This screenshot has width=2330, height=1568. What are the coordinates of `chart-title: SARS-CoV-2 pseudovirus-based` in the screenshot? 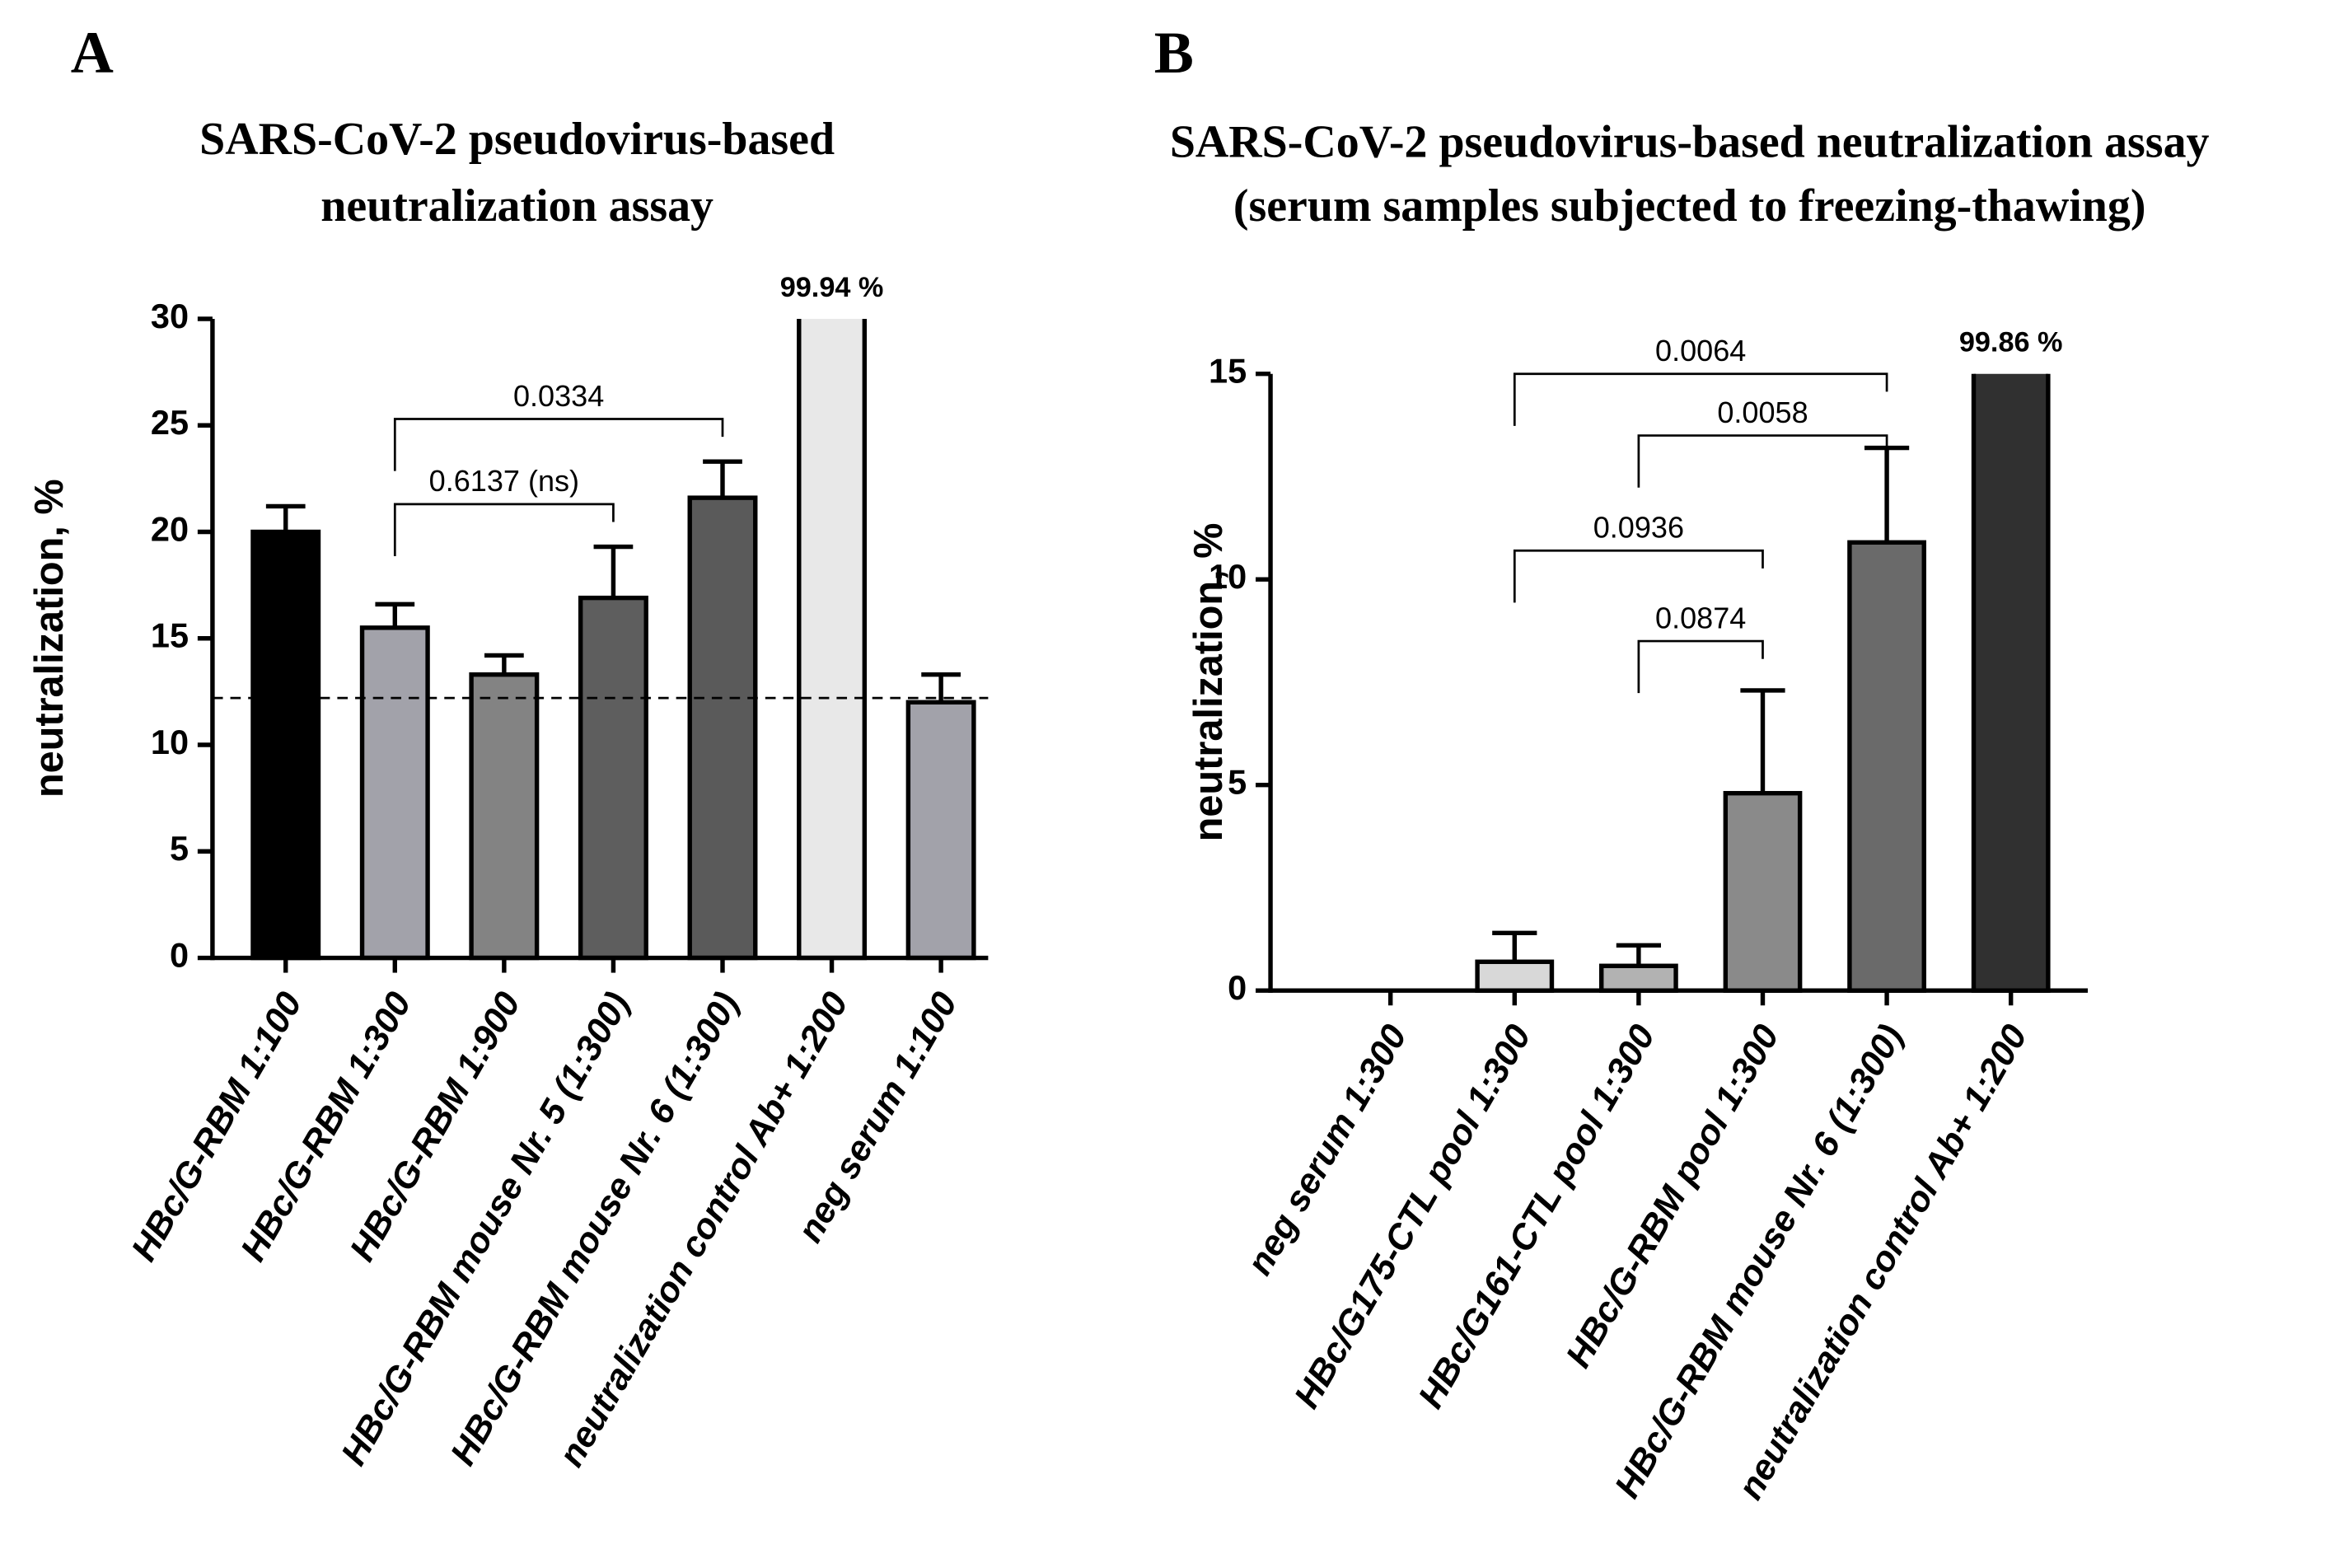 It's located at (517, 140).